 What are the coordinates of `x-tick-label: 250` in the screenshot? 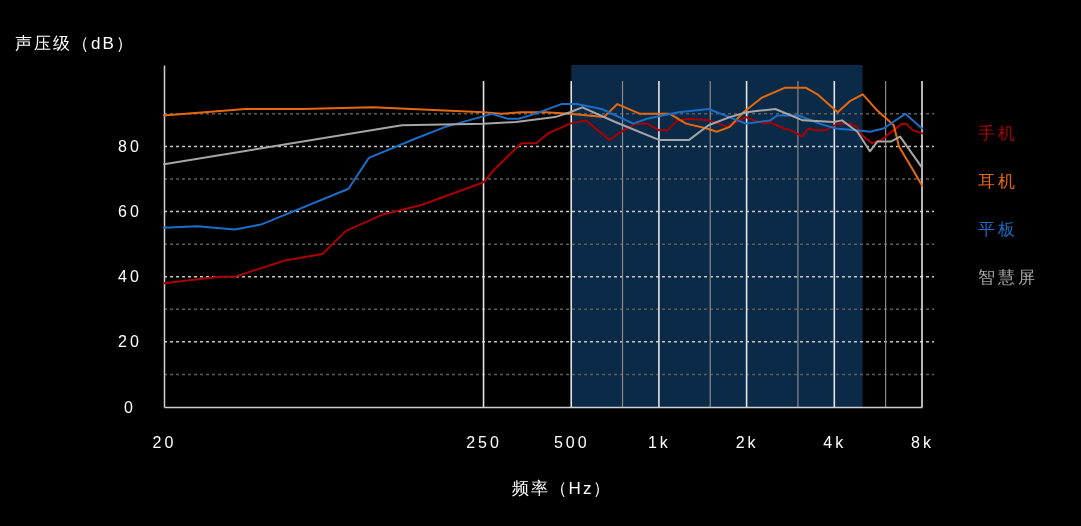 It's located at (484, 443).